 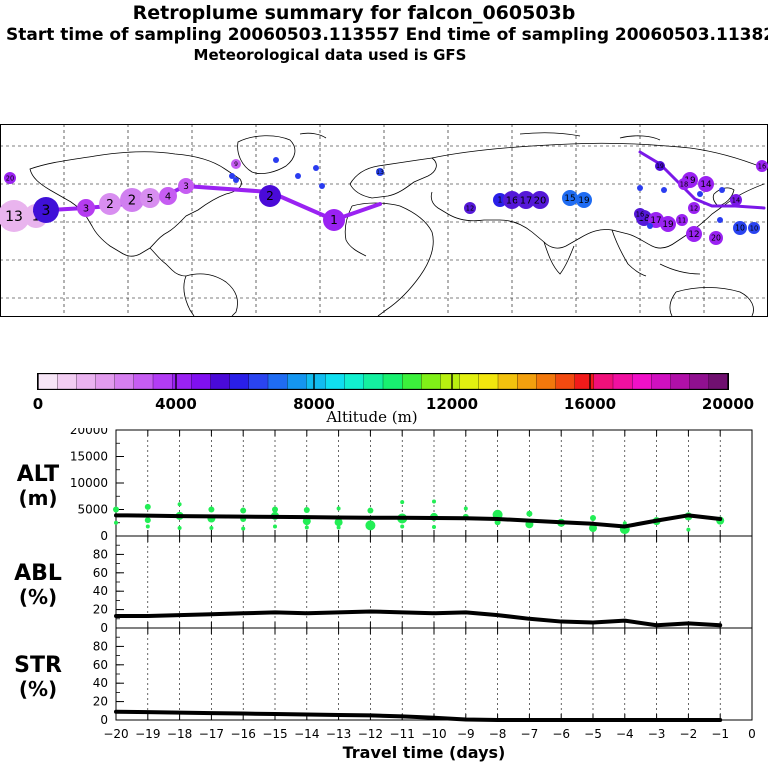 What do you see at coordinates (418, 618) in the screenshot?
I see `abl-line` at bounding box center [418, 618].